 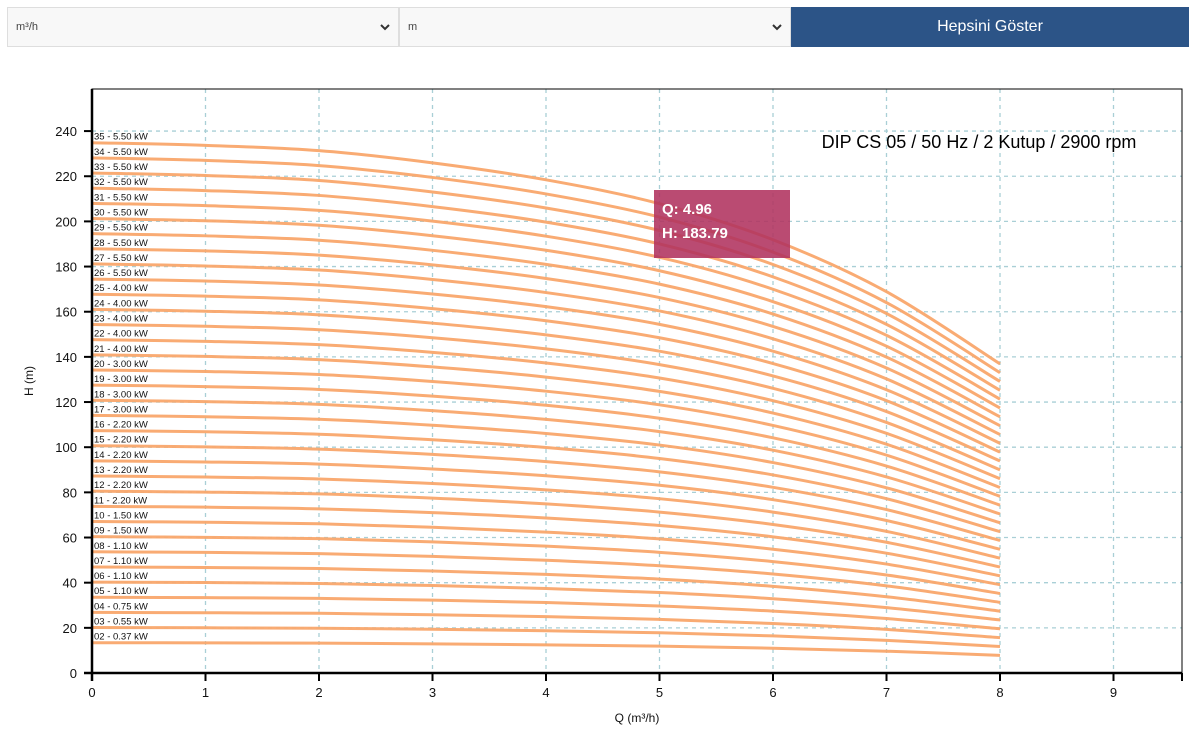 I want to click on curve-label: 08 - 1.10 kW, so click(x=121, y=546).